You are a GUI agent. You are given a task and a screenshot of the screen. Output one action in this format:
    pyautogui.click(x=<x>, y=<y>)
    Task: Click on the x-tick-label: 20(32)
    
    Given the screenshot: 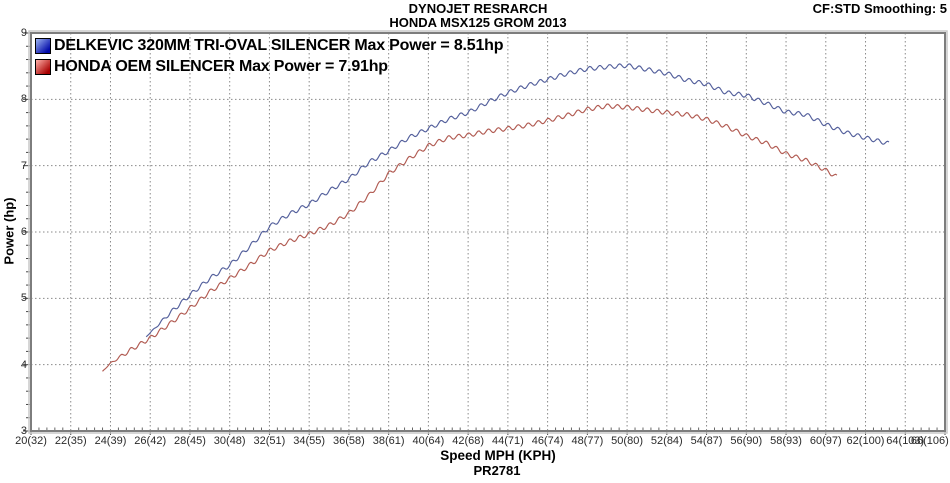 What is the action you would take?
    pyautogui.click(x=31, y=441)
    